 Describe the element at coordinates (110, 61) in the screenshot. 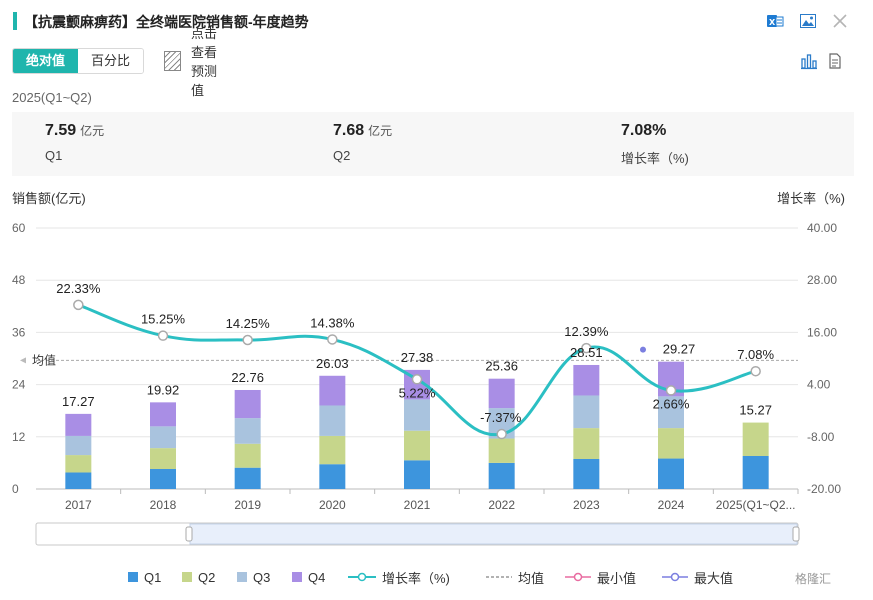

I see `percent-button: 百分比` at that location.